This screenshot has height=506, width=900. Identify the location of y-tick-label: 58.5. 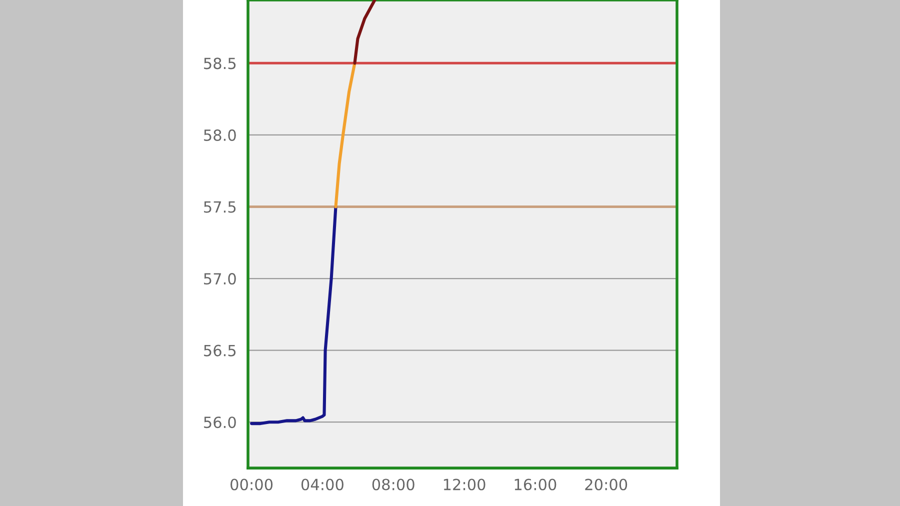
(220, 64).